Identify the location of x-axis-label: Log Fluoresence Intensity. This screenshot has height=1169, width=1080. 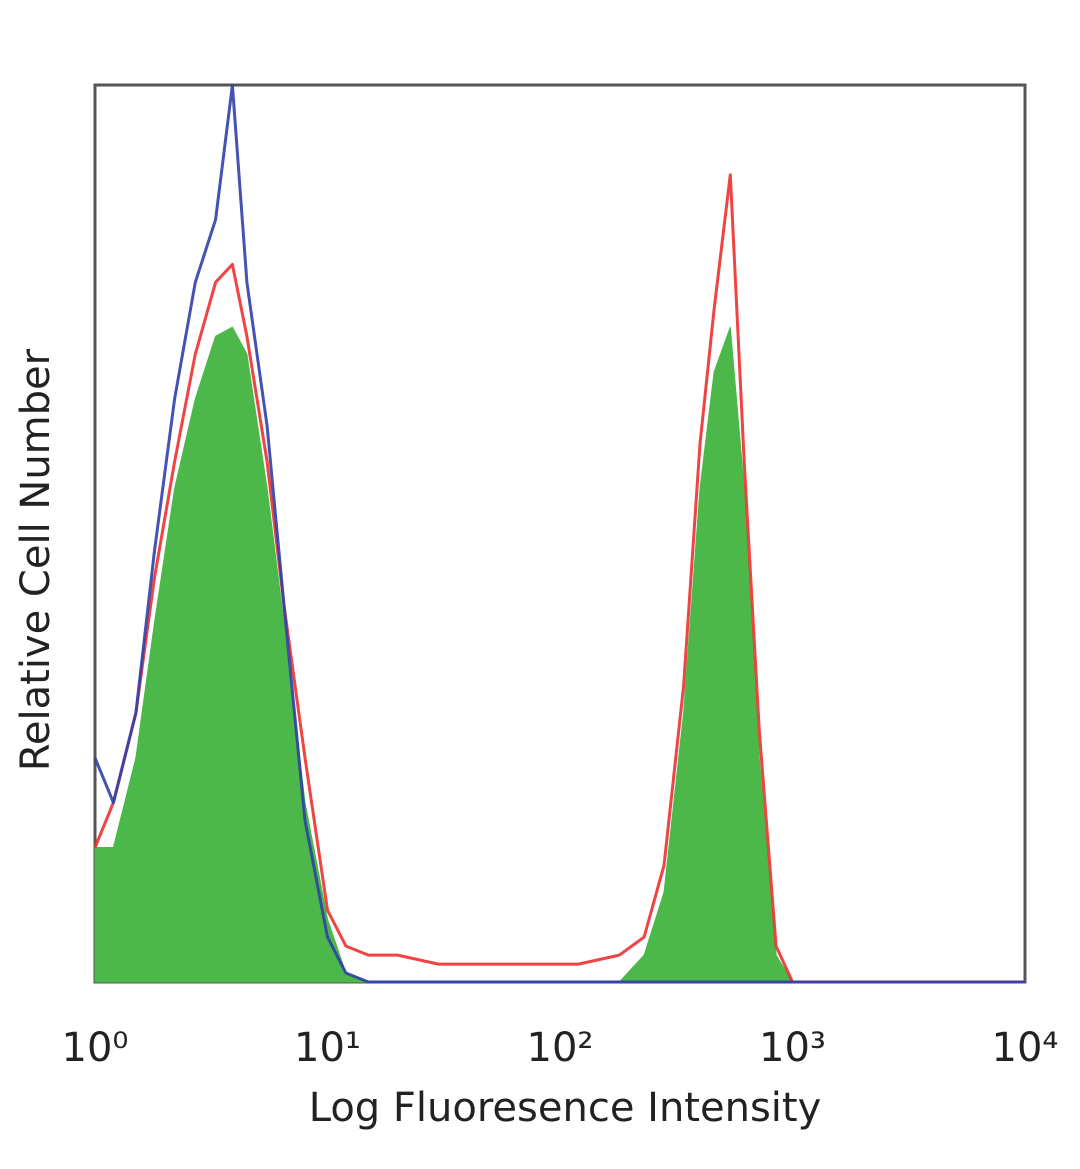
(565, 1108).